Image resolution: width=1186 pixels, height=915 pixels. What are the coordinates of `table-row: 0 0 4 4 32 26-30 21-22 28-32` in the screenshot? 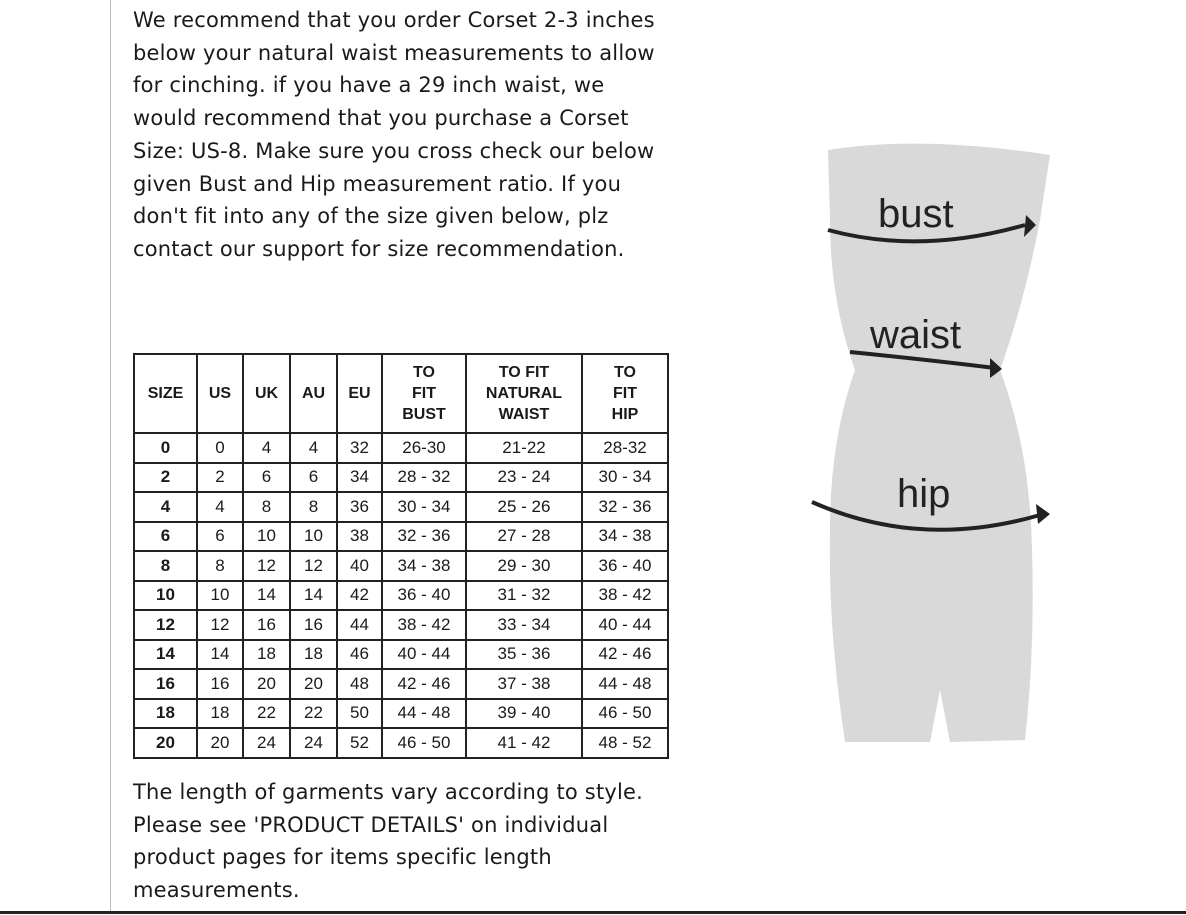 It's located at (401, 448).